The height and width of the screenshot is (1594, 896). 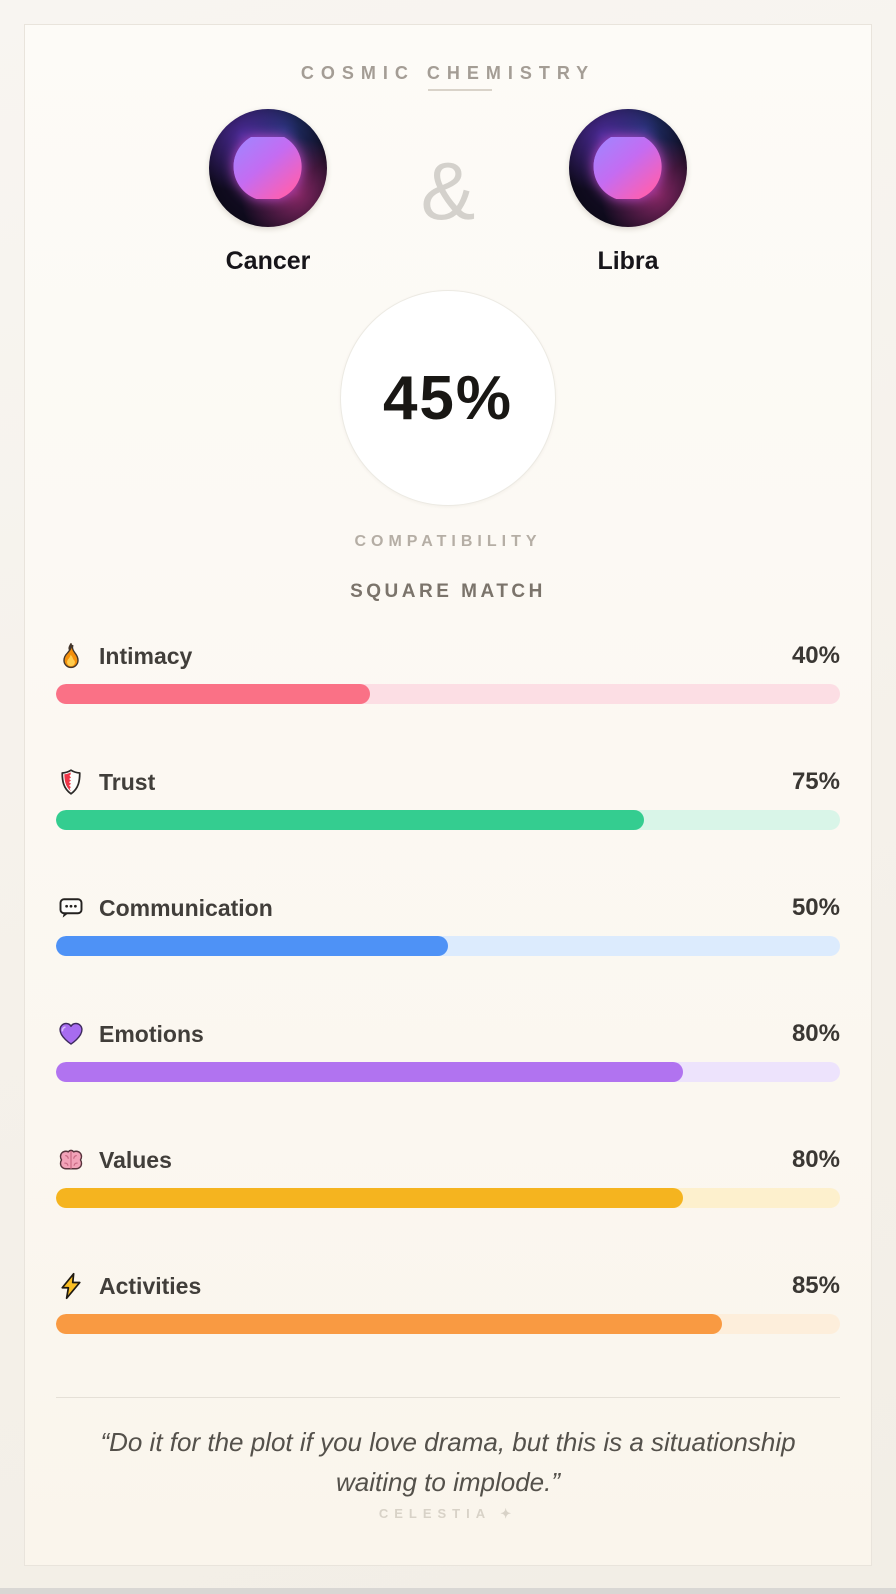 I want to click on zodiac-pair: ♋ Cancer & ♎ Libra, so click(x=448, y=192).